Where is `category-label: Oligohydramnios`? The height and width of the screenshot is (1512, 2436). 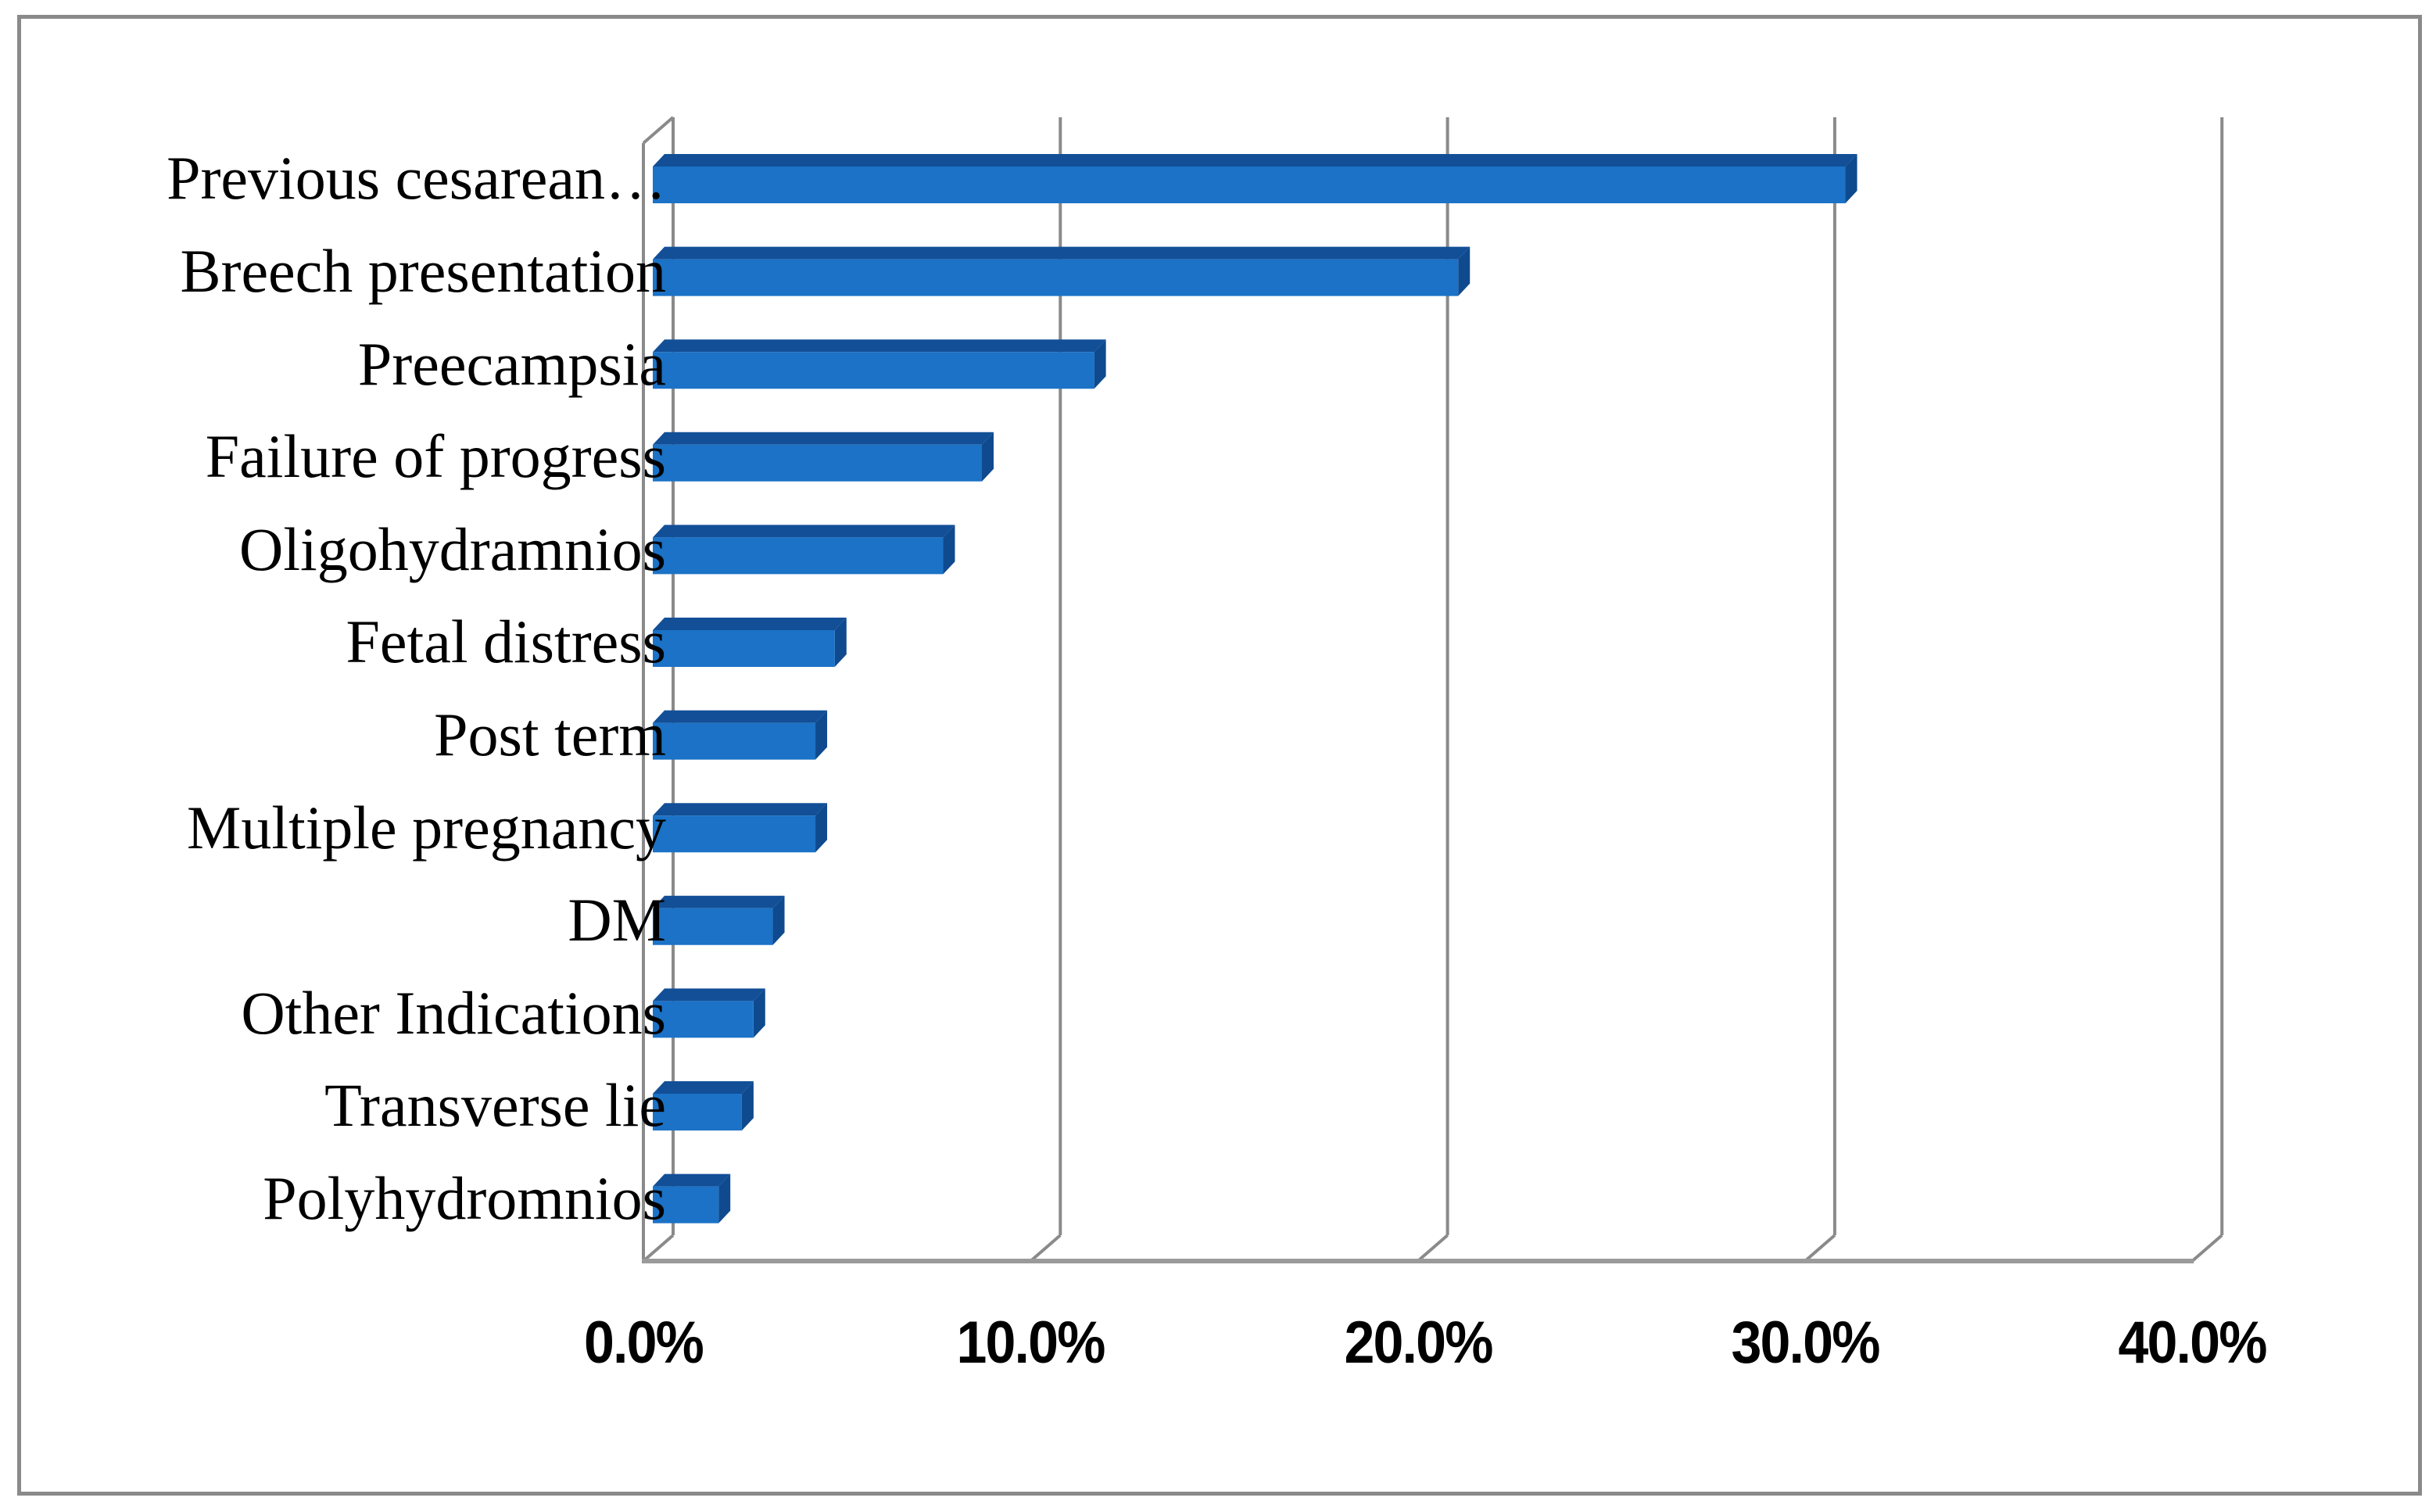
category-label: Oligohydramnios is located at coordinates (453, 548).